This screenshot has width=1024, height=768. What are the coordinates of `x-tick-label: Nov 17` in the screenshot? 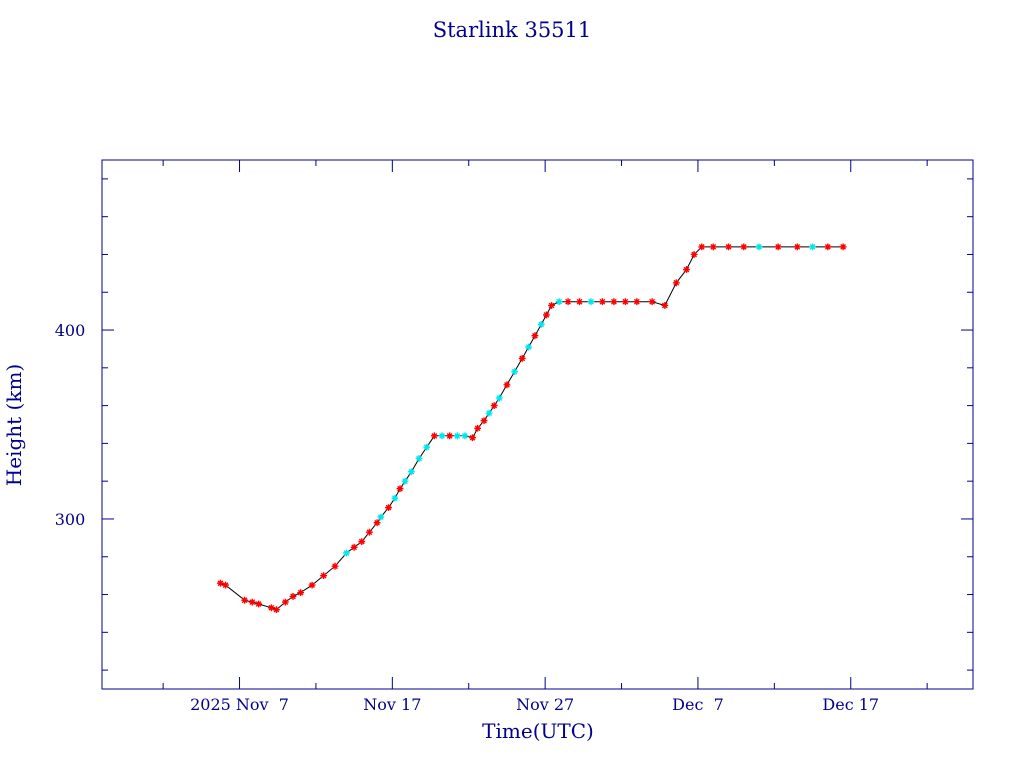 It's located at (392, 704).